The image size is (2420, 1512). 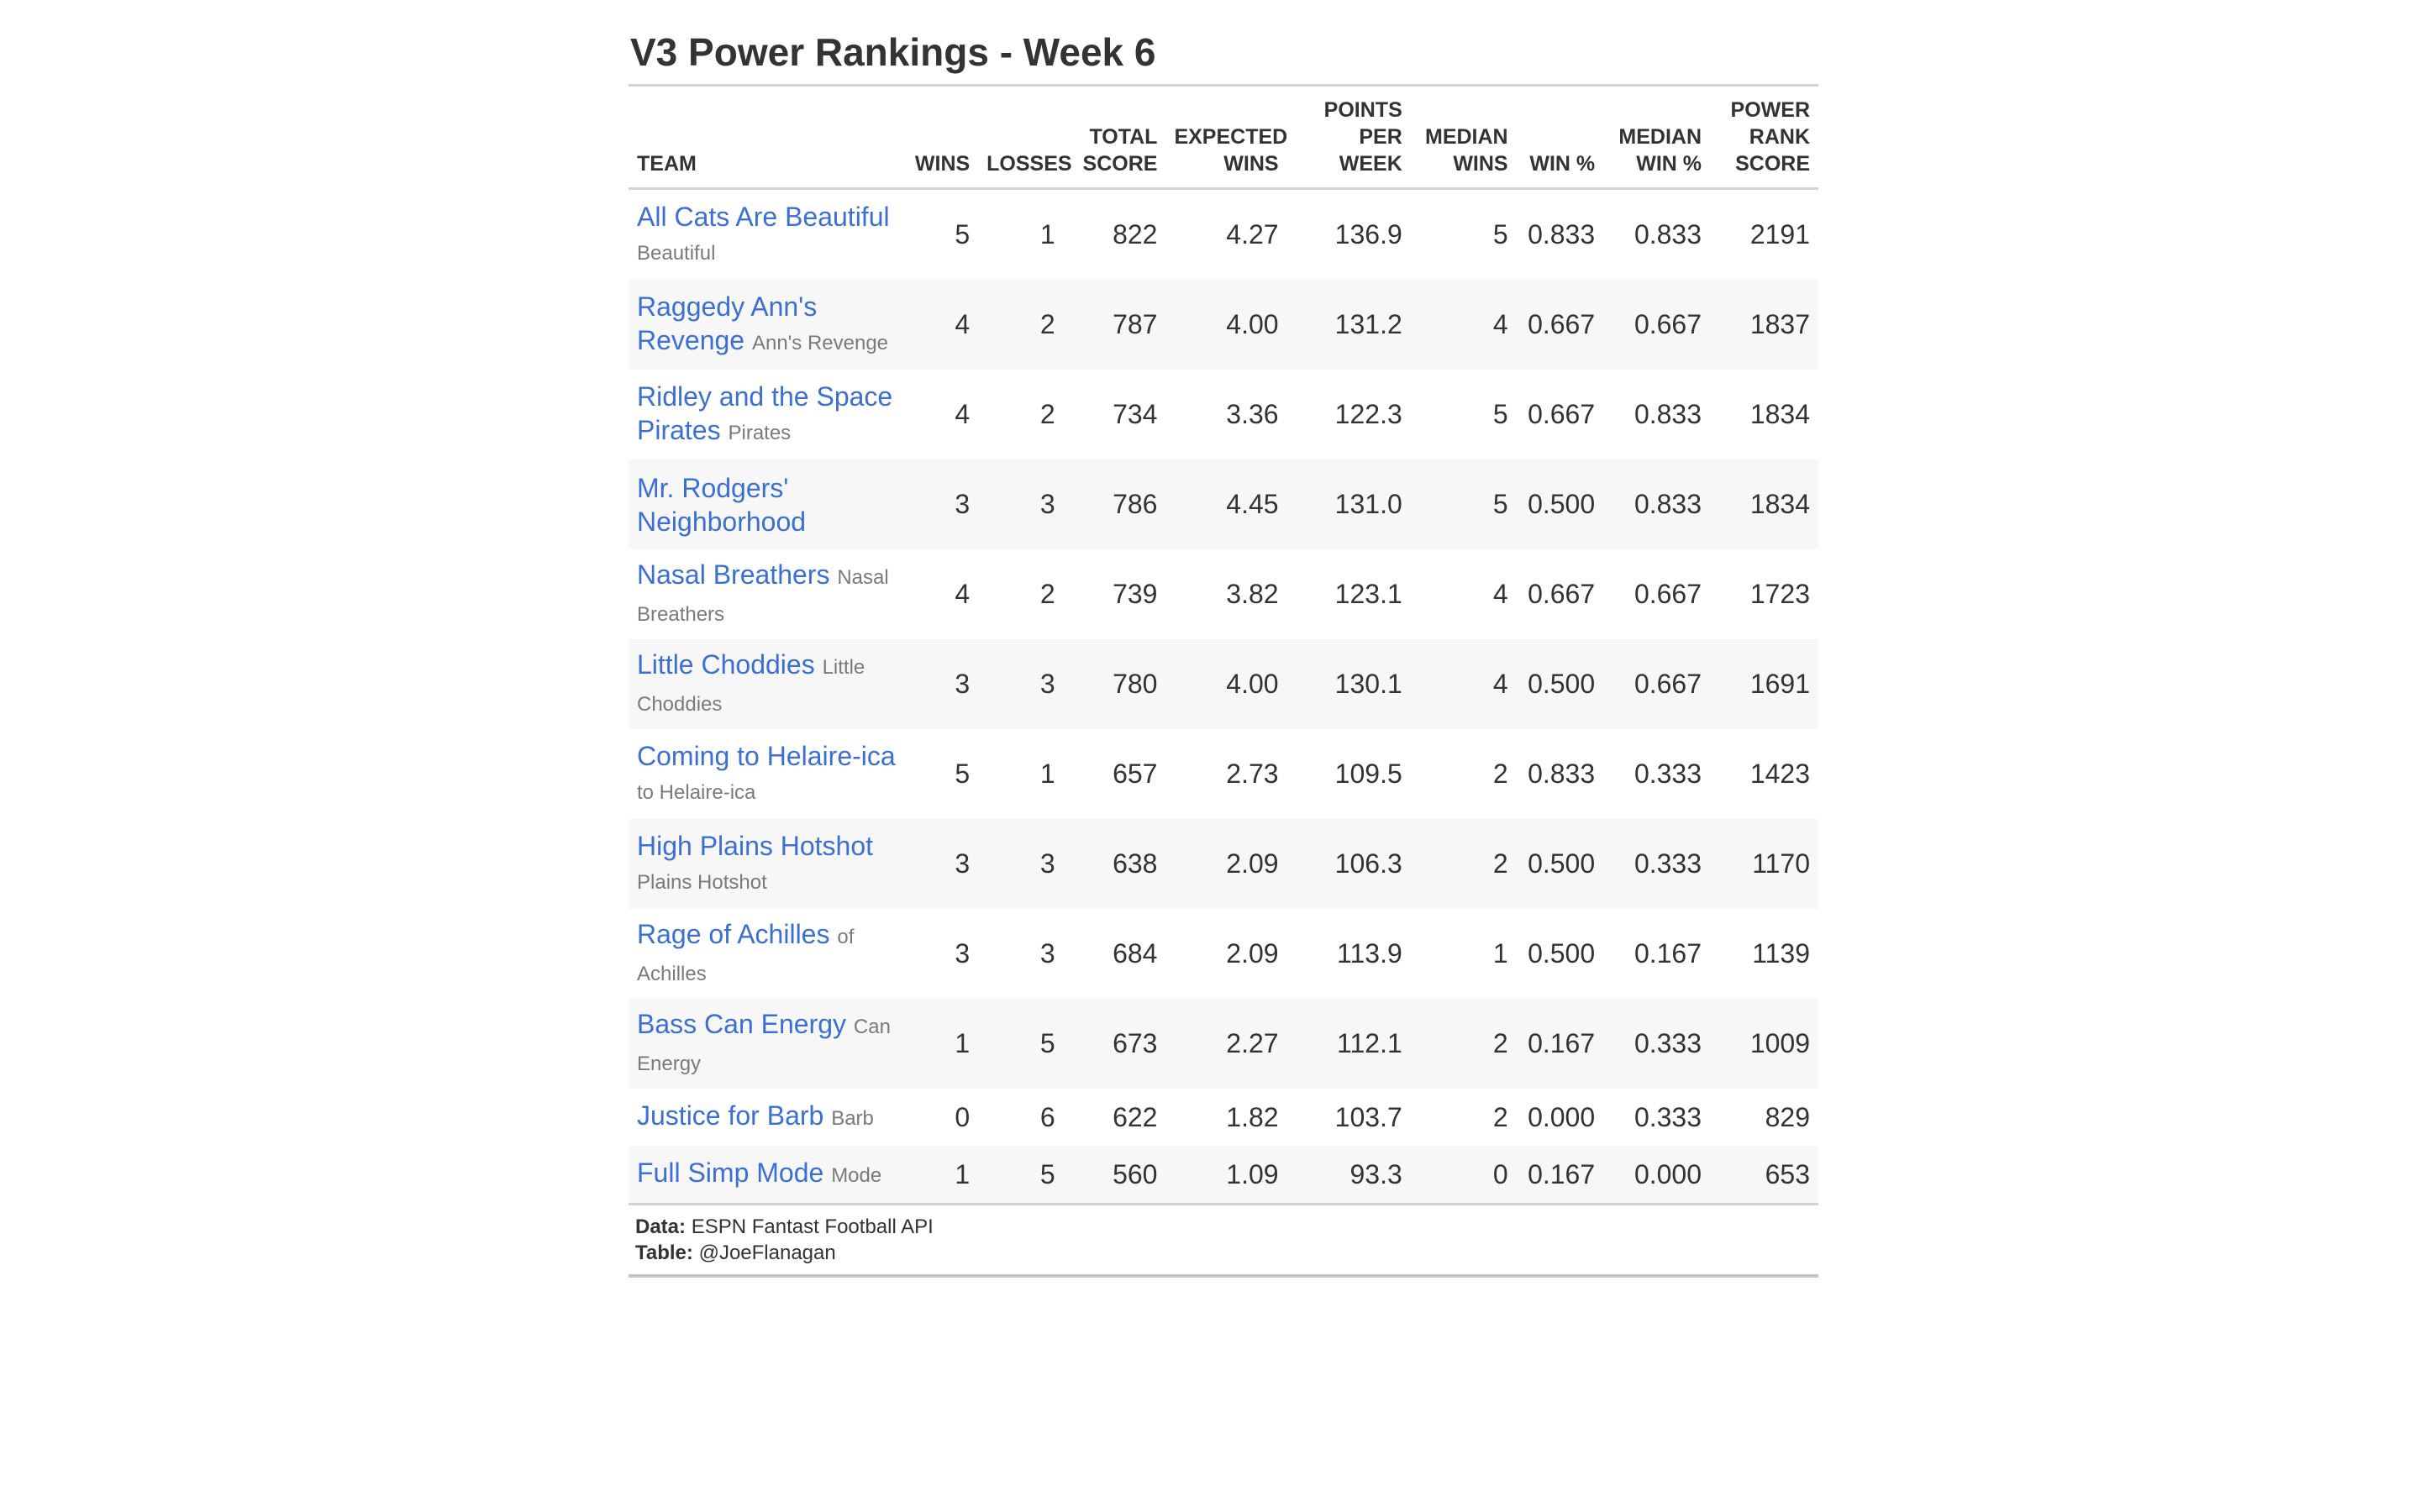 I want to click on cell-points-per-week: 113.9, so click(x=1369, y=953).